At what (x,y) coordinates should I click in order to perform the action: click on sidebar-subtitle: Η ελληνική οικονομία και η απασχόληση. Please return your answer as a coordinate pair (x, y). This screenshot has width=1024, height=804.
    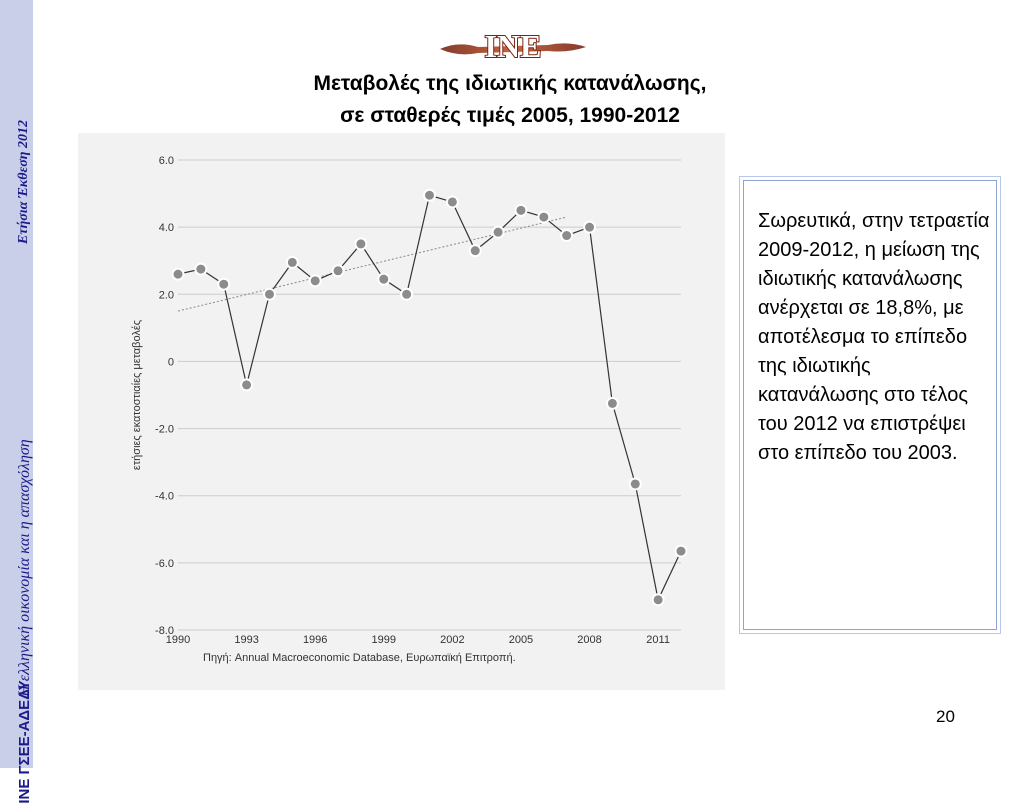
    Looking at the image, I should click on (24, 568).